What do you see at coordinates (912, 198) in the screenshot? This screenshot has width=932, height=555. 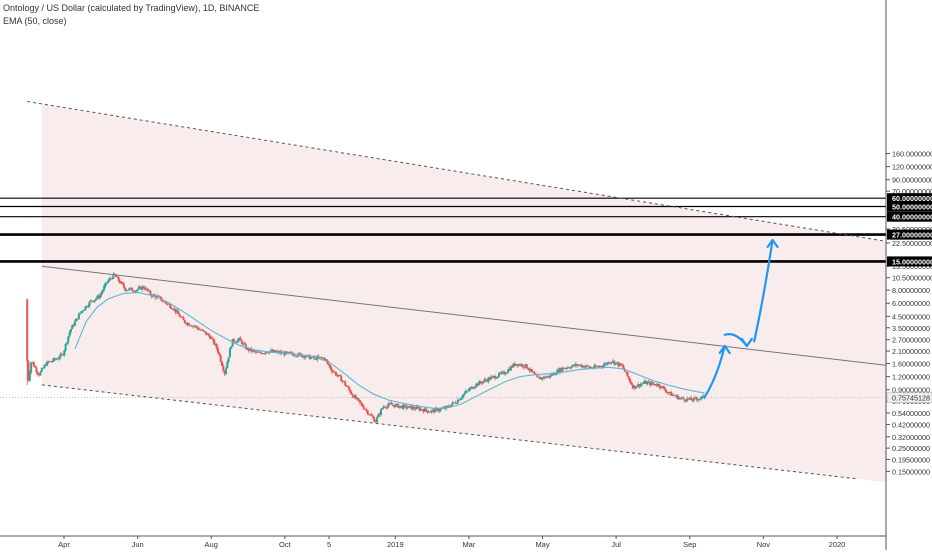 I see `level-label: 60.00000000` at bounding box center [912, 198].